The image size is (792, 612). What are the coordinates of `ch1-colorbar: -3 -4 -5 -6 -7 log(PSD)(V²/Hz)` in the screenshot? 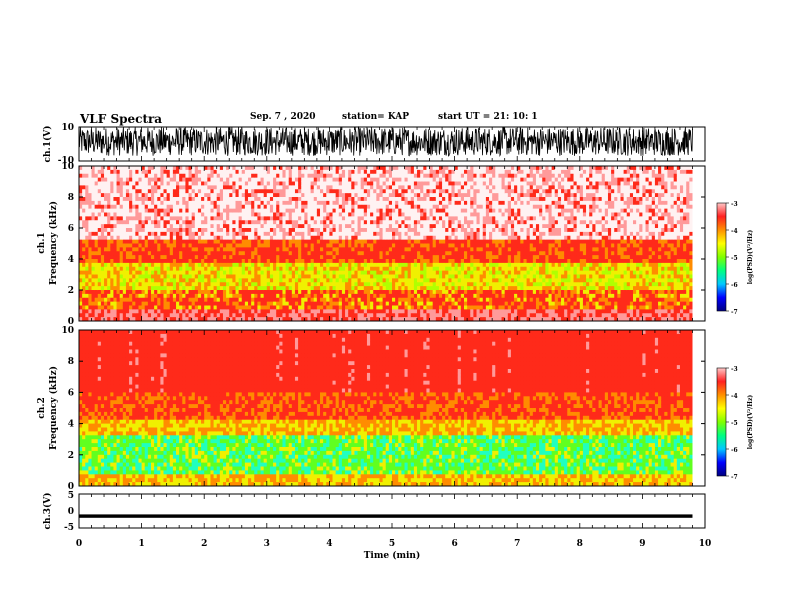 It's located at (735, 258).